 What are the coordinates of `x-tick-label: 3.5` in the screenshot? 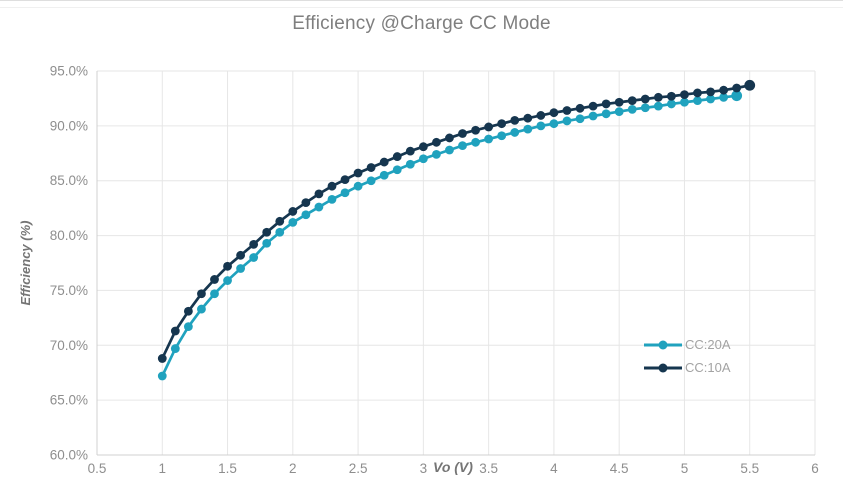 It's located at (488, 468).